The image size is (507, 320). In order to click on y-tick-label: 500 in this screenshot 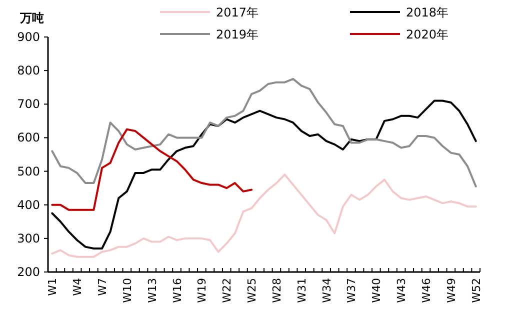, I will do `click(28, 171)`.